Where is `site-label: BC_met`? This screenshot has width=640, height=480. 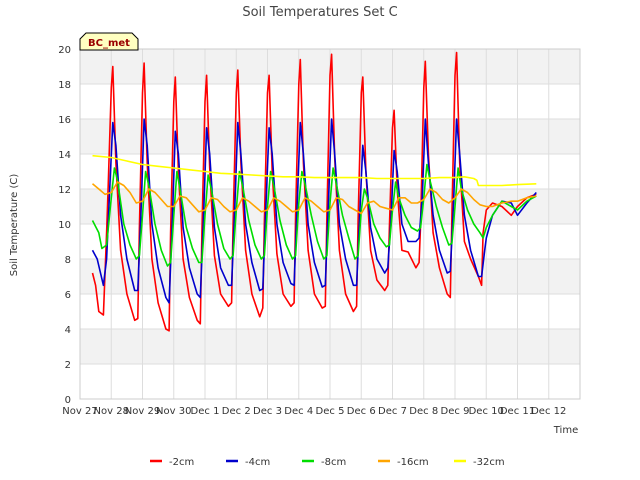
site-label: BC_met is located at coordinates (109, 43).